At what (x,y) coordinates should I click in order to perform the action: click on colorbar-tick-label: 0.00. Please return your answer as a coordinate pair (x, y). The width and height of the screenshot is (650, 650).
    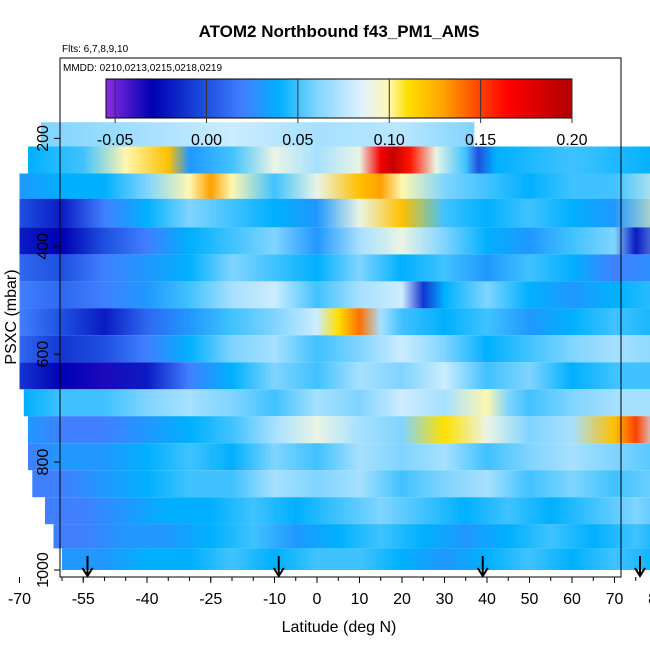
    Looking at the image, I should click on (206, 140).